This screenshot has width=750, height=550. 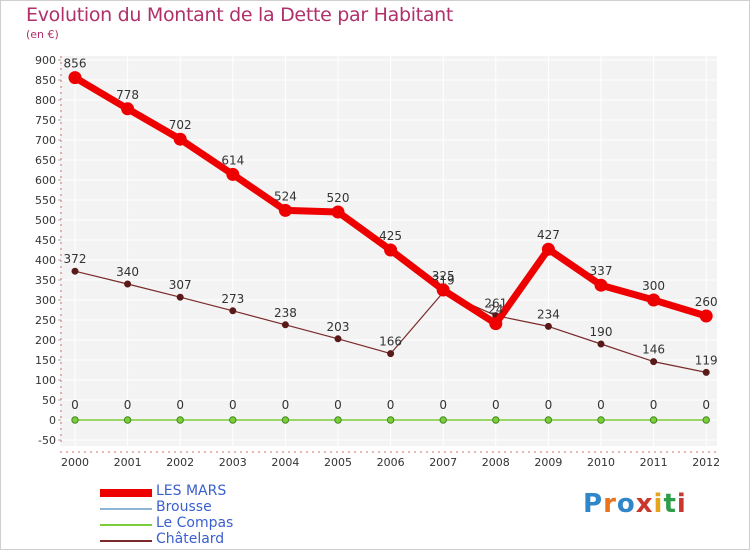 I want to click on y-tick-label: 900, so click(x=45, y=60).